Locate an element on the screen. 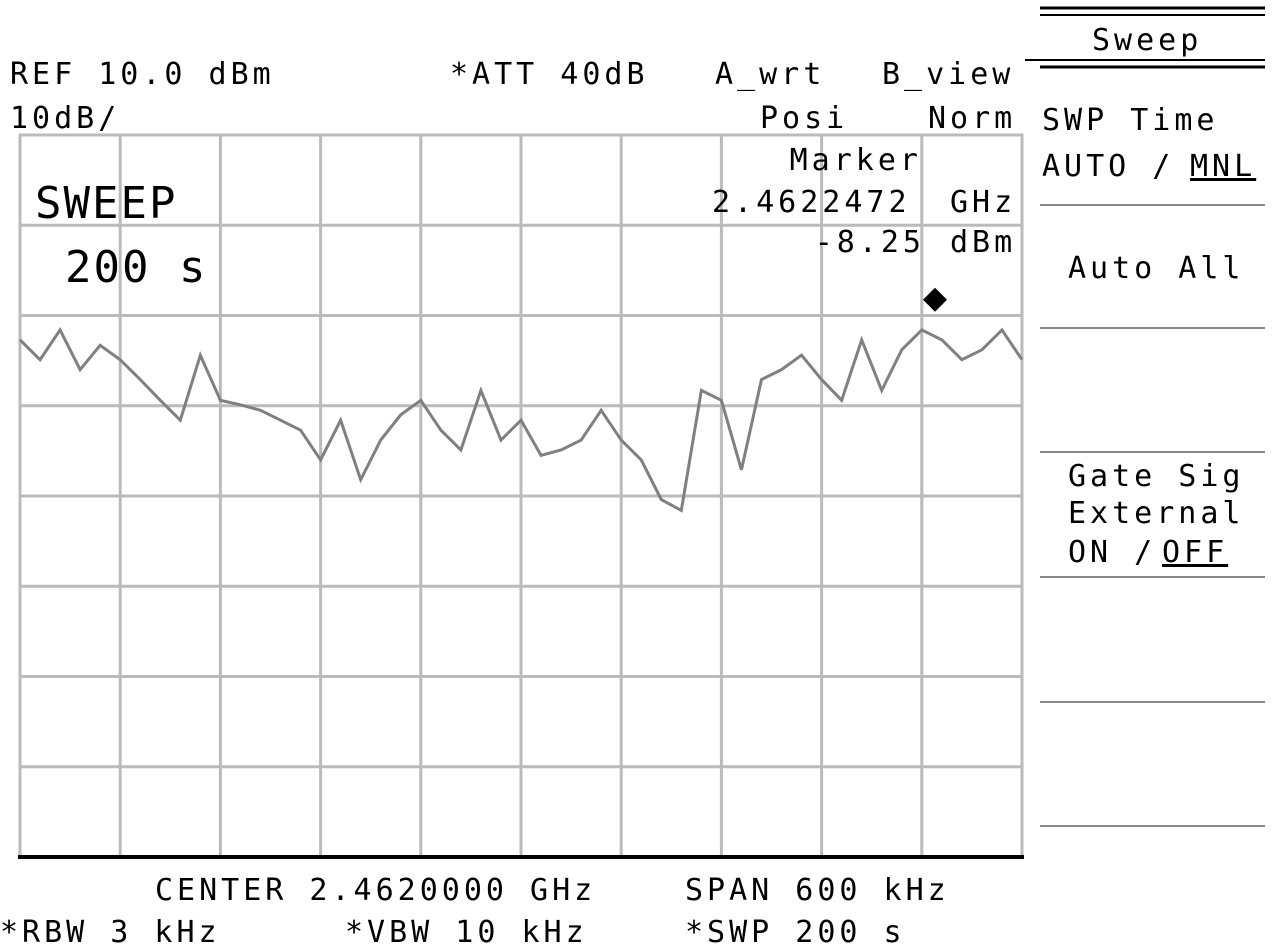 This screenshot has height=948, width=1273. softkey-selected: MNL is located at coordinates (1223, 166).